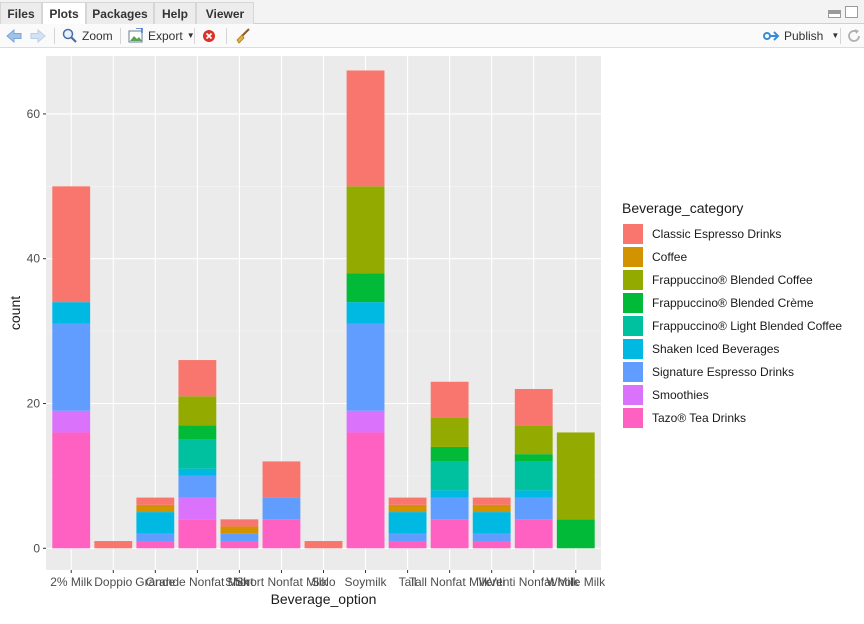 The width and height of the screenshot is (864, 624). What do you see at coordinates (34, 403) in the screenshot?
I see `y-tick-label: 20` at bounding box center [34, 403].